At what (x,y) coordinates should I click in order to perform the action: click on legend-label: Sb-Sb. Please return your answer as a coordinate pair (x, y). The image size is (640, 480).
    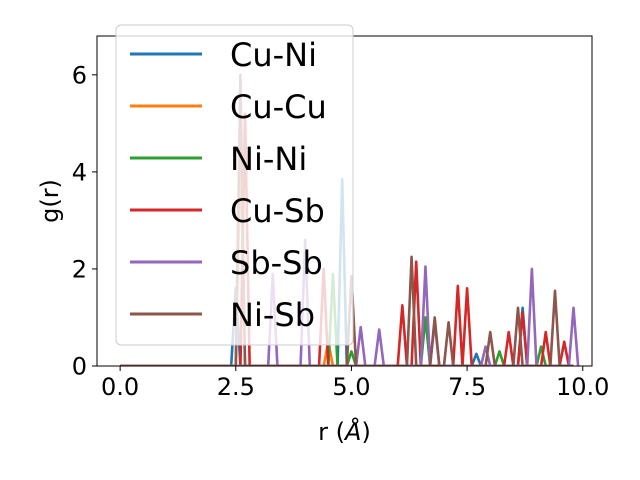
    Looking at the image, I should click on (276, 263).